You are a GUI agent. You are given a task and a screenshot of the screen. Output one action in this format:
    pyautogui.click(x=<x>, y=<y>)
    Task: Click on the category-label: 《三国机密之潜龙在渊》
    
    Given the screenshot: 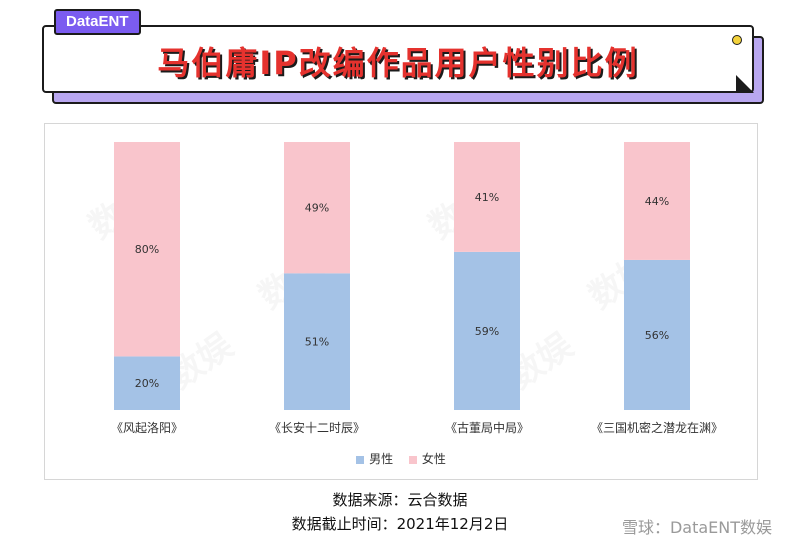 What is the action you would take?
    pyautogui.click(x=657, y=427)
    